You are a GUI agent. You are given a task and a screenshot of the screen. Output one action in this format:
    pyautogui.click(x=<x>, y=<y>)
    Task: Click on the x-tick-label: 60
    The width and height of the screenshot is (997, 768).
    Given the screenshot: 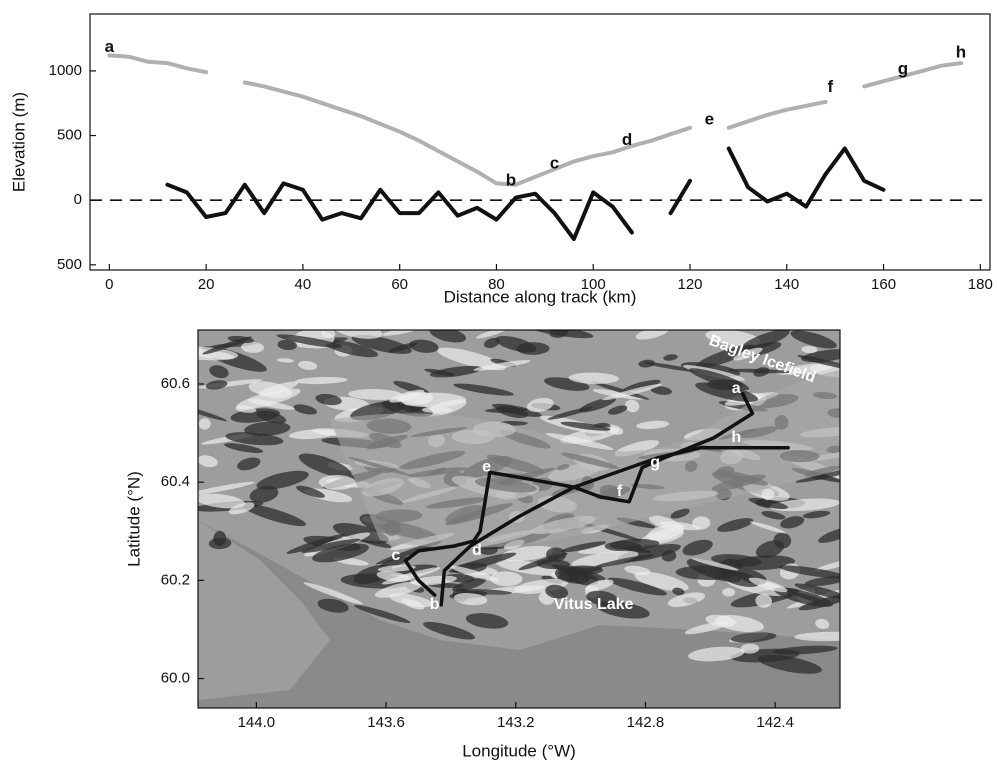 What is the action you would take?
    pyautogui.click(x=399, y=284)
    